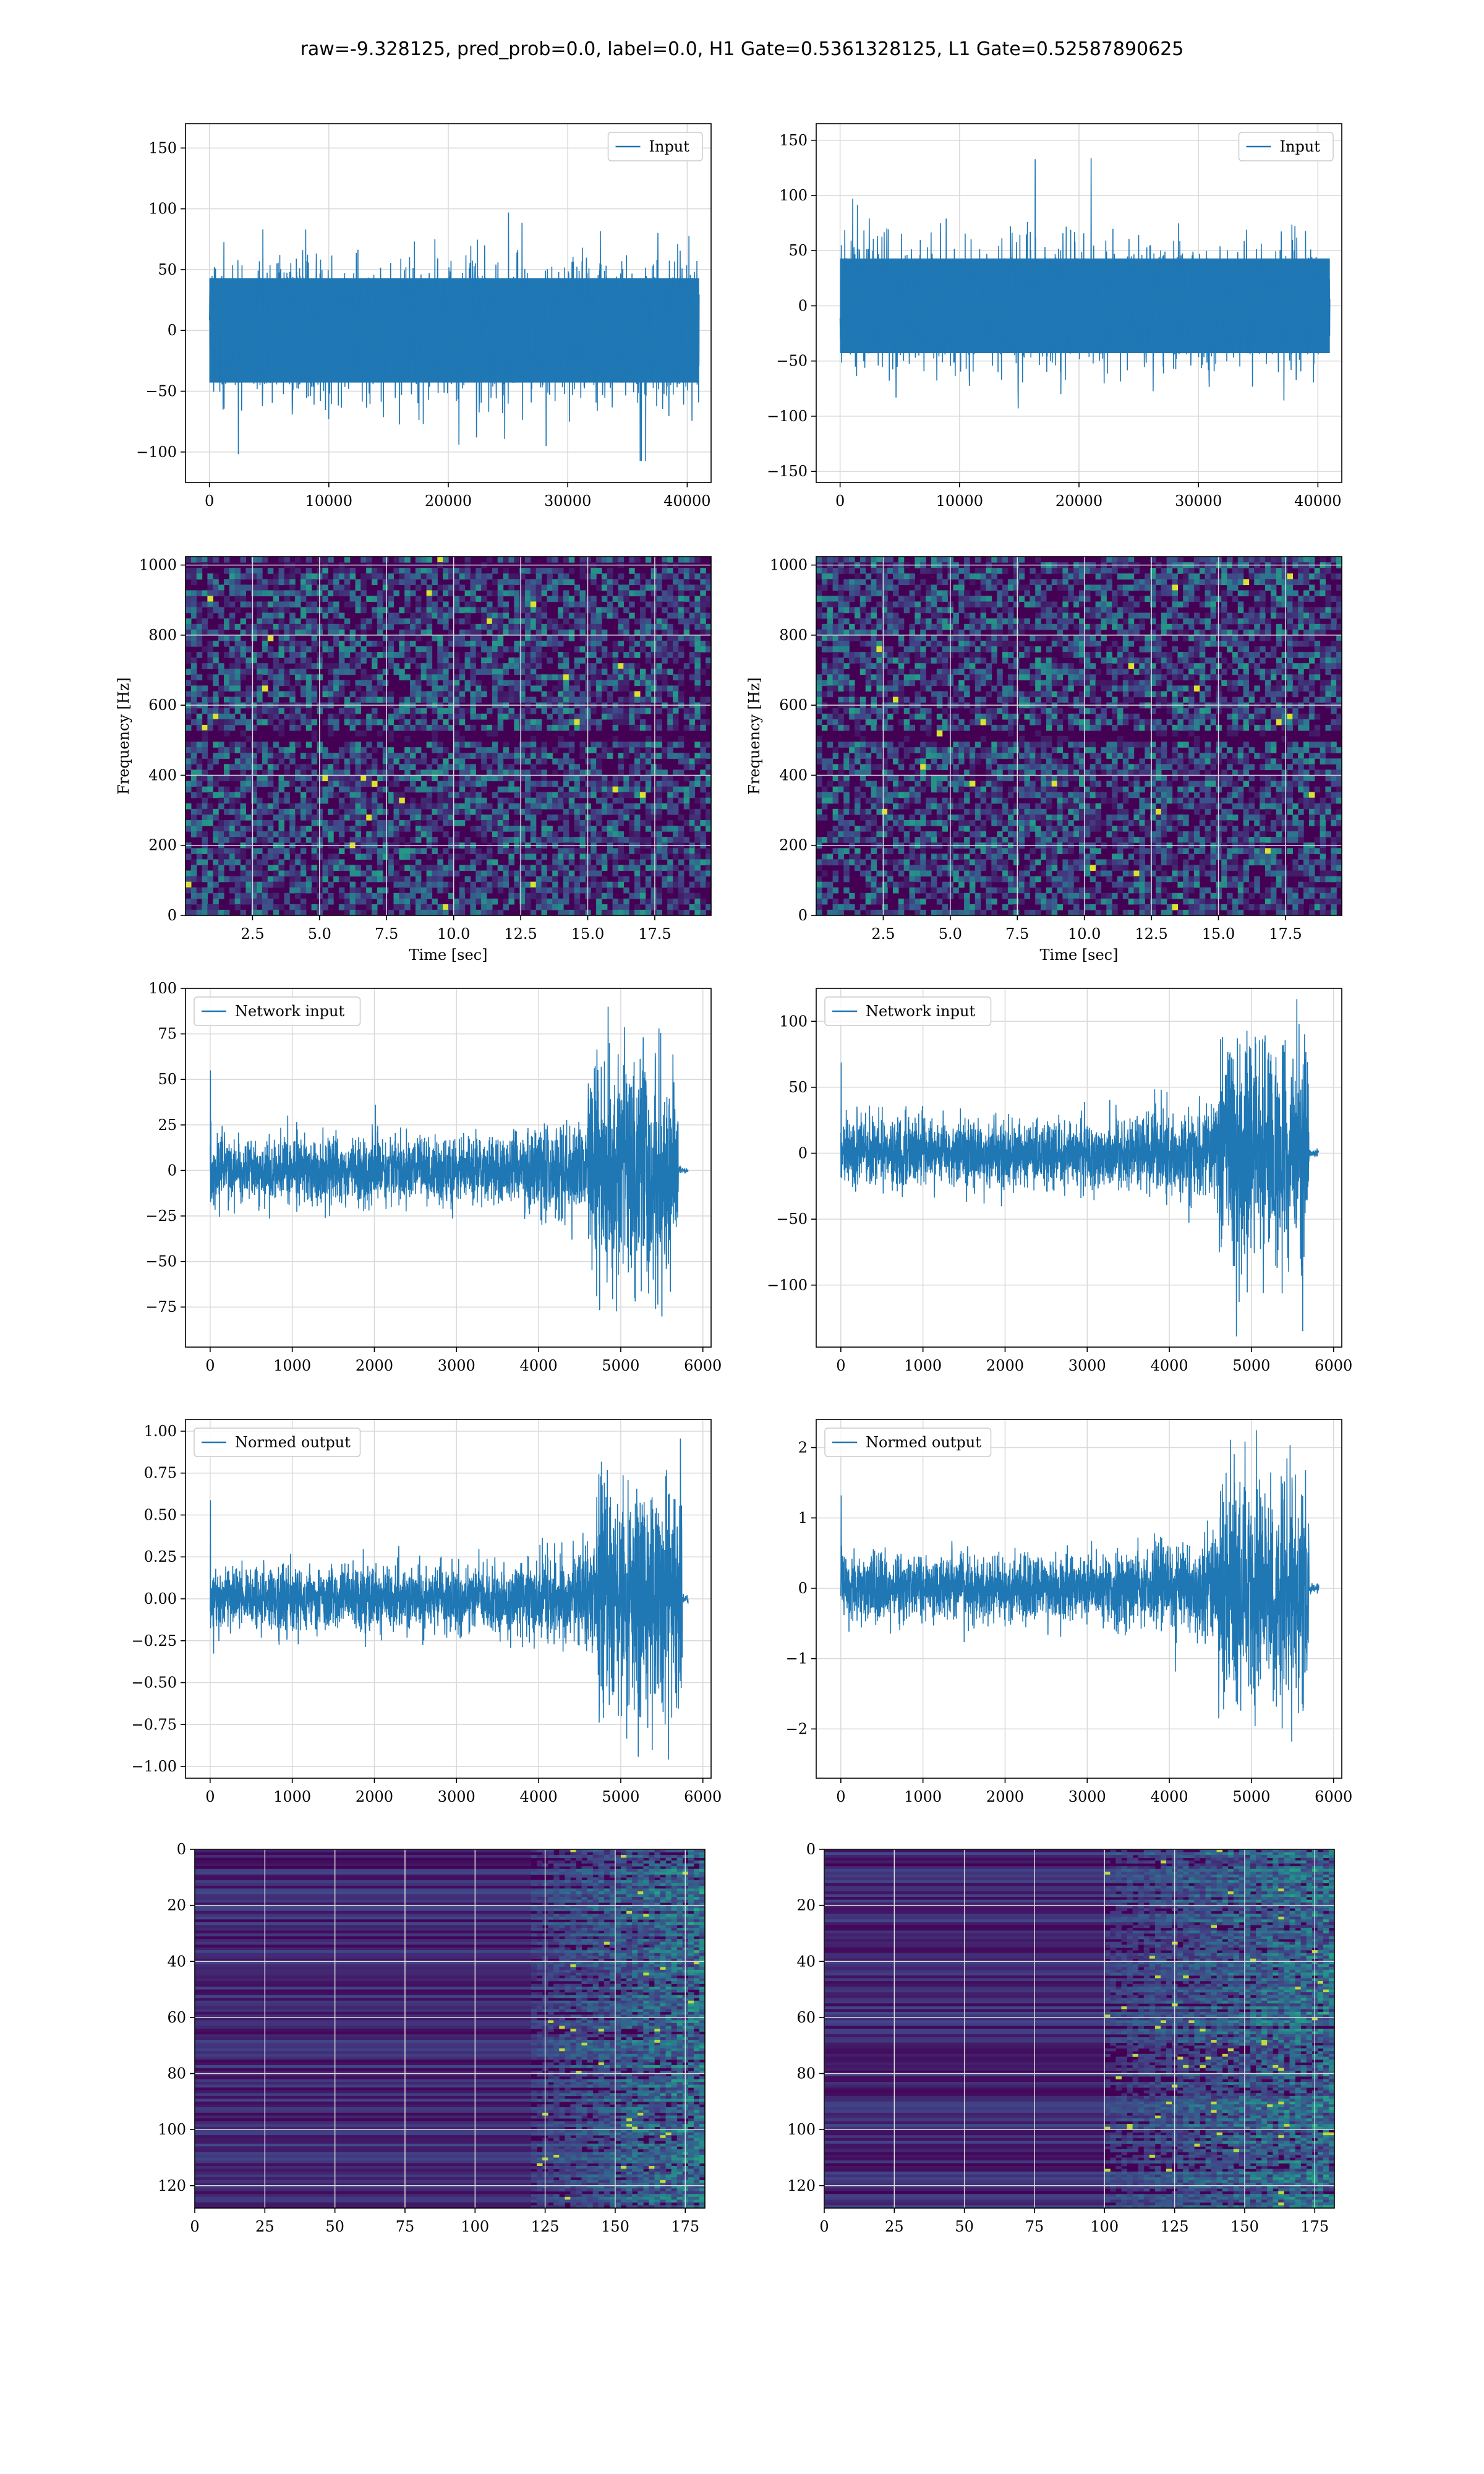 The image size is (1484, 2474). Describe the element at coordinates (620, 1796) in the screenshot. I see `row4-left-xtick-label-5: 5000` at that location.